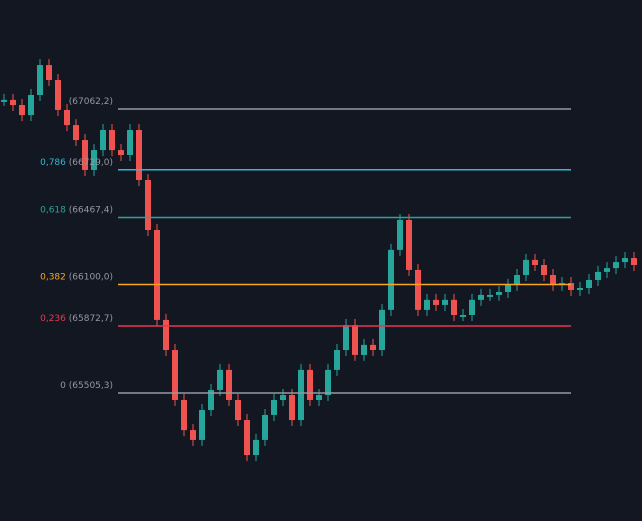  Describe the element at coordinates (53, 210) in the screenshot. I see `fib-ratio: 0,618` at that location.